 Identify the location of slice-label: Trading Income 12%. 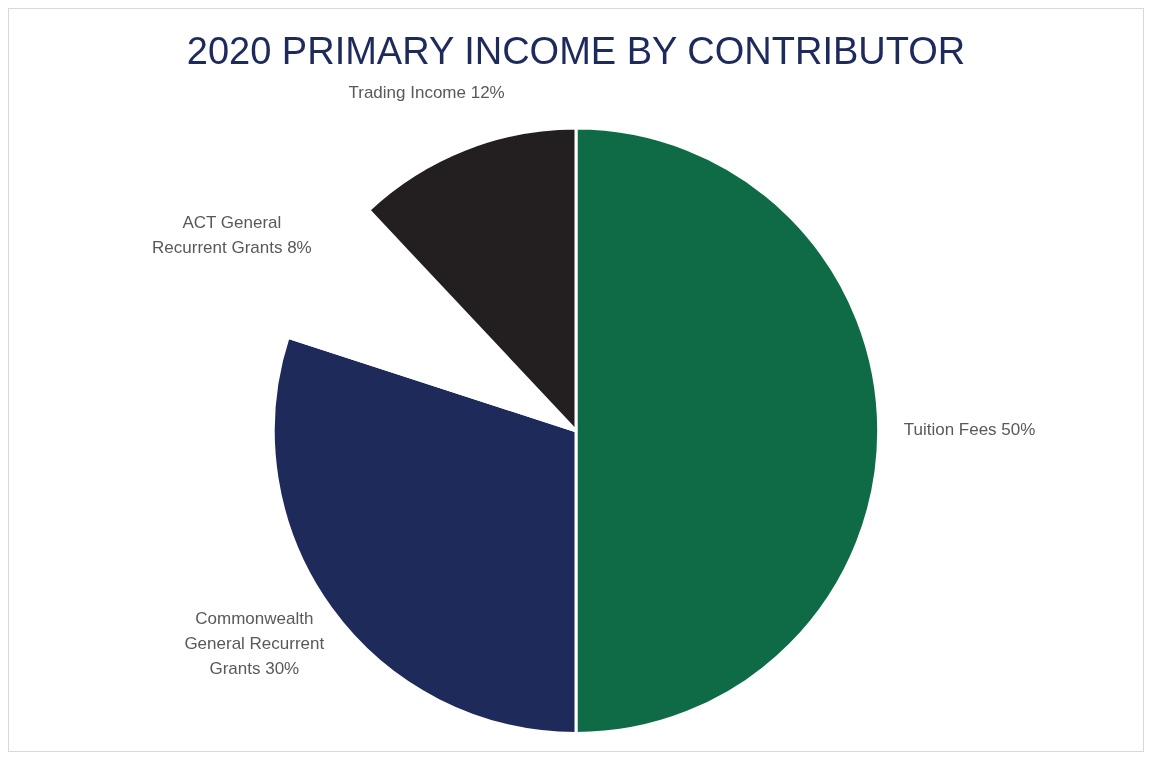
(426, 92).